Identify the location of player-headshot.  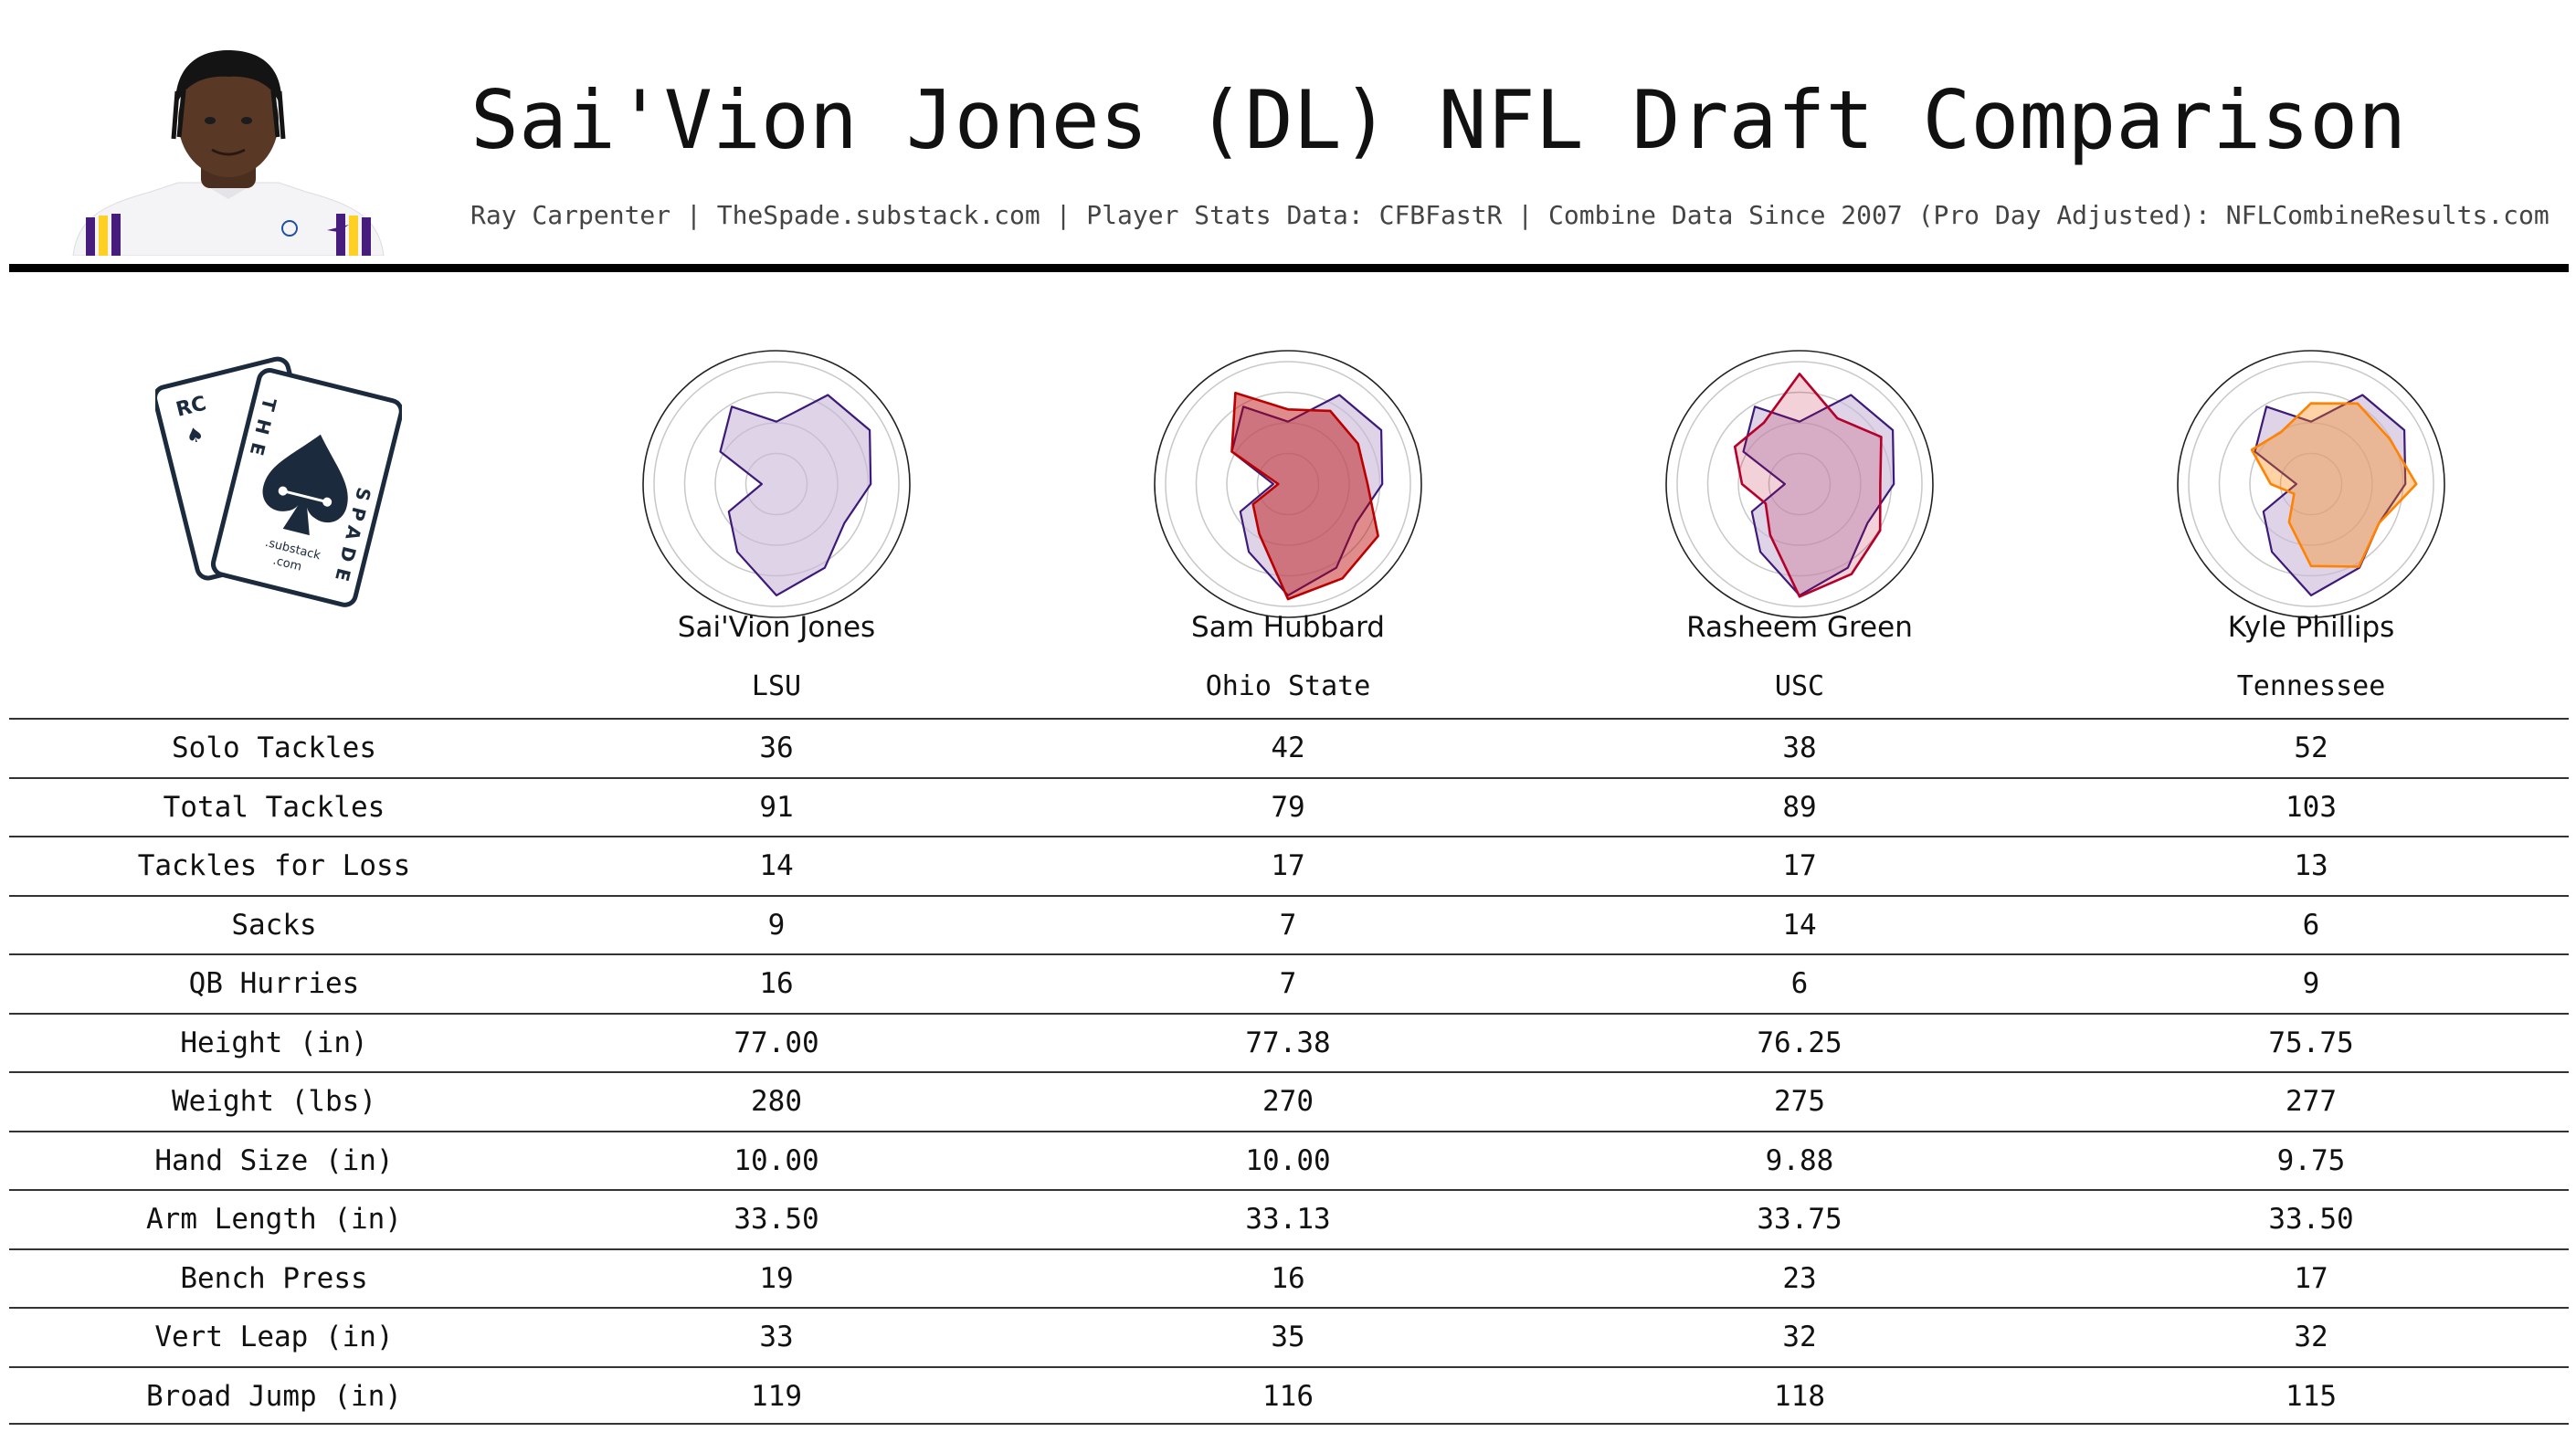
(228, 153).